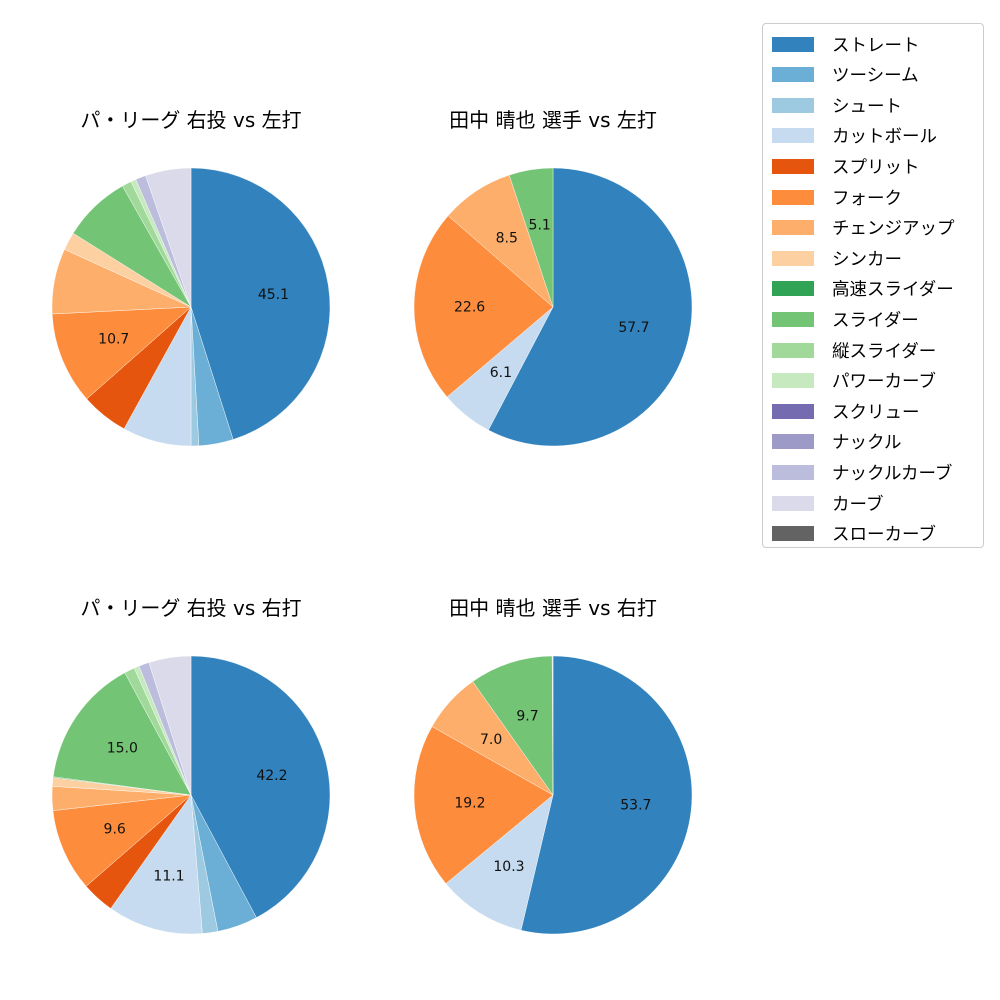  I want to click on pie-title: 田中 晴也 選手 vs 右打, so click(553, 608).